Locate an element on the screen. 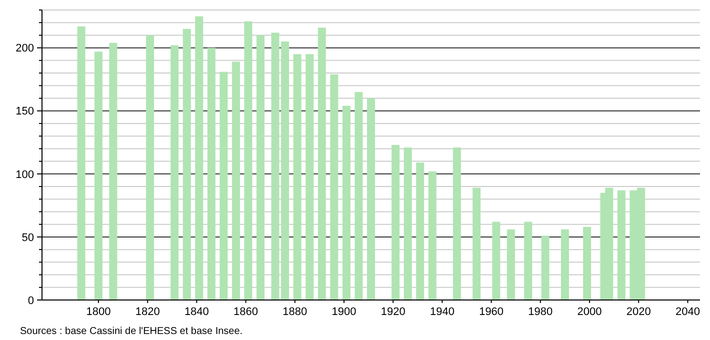  y-tick-label: 100 is located at coordinates (25, 174).